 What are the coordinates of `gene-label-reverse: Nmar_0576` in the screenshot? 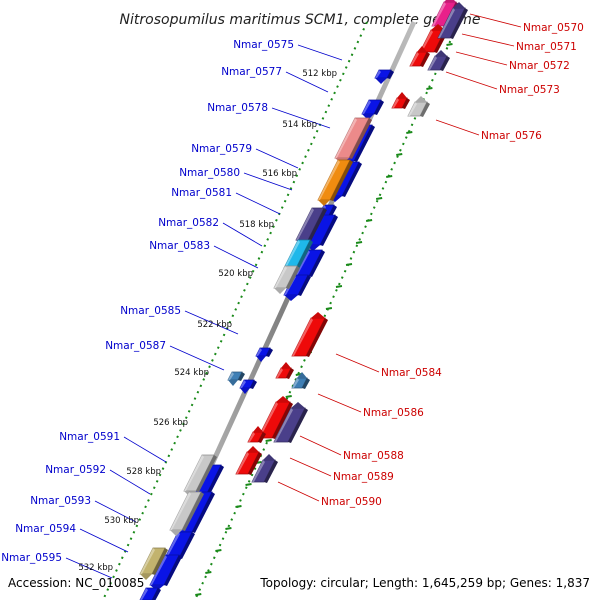 It's located at (511, 136).